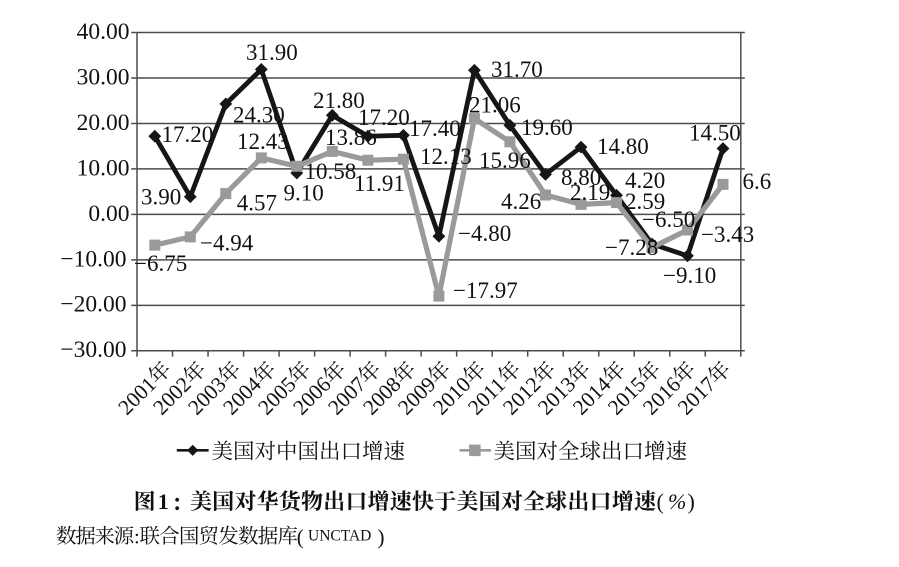 This screenshot has width=899, height=567. Describe the element at coordinates (272, 52) in the screenshot. I see `svg-text: 31.90` at that location.